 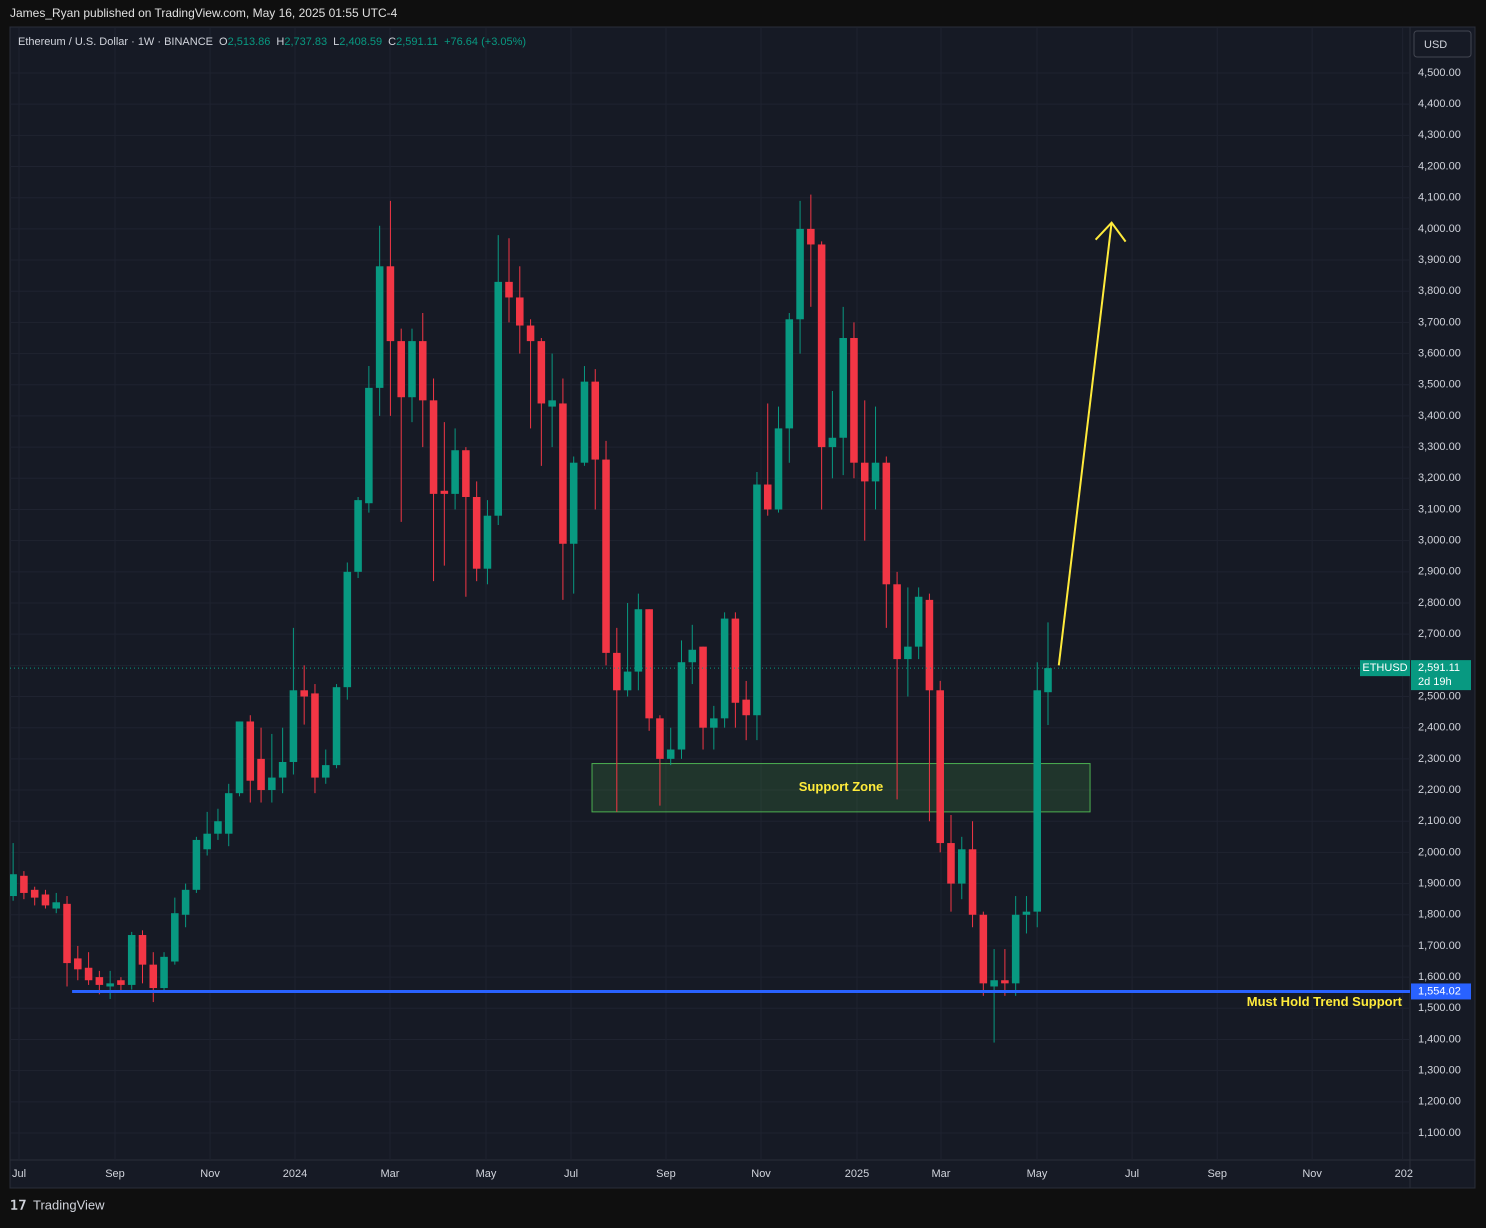 I want to click on h-key: H, so click(x=280, y=42).